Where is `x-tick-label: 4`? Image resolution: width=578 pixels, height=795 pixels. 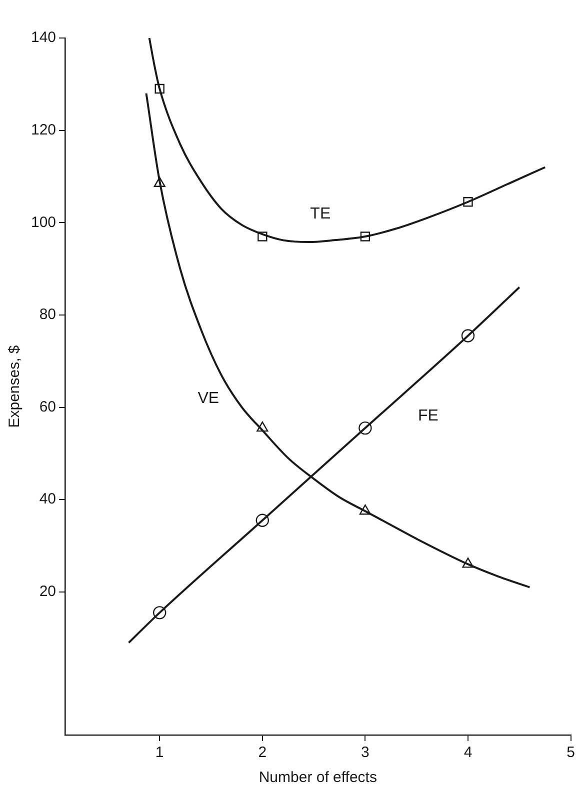
x-tick-label: 4 is located at coordinates (468, 753).